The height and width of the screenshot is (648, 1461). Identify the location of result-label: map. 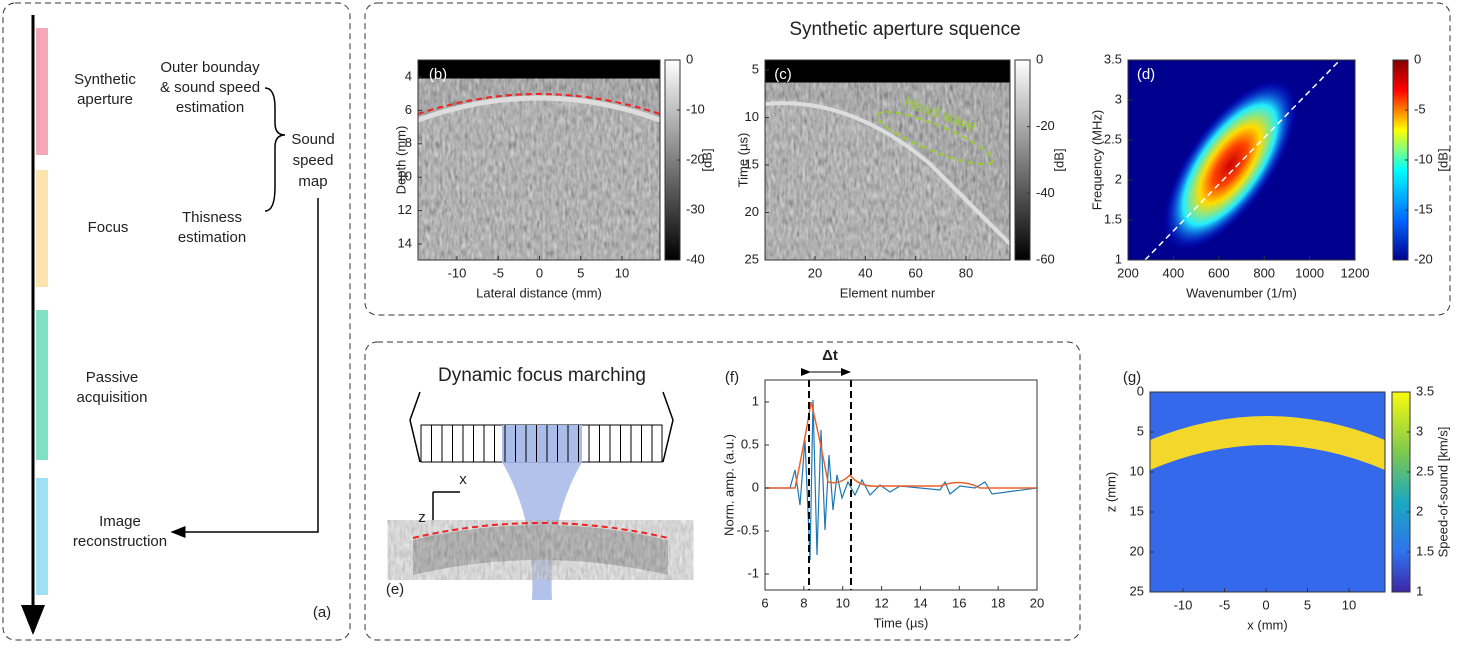
(312, 181).